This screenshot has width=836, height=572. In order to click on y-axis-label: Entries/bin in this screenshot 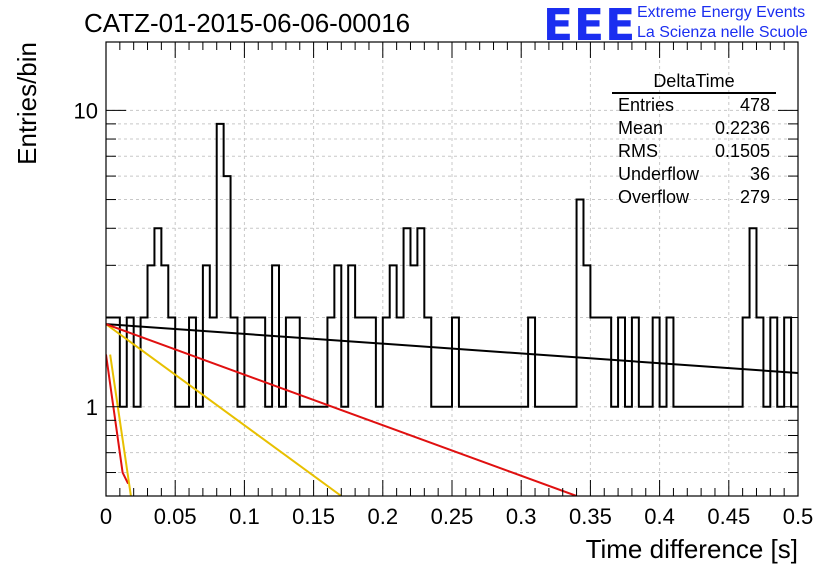, I will do `click(27, 103)`.